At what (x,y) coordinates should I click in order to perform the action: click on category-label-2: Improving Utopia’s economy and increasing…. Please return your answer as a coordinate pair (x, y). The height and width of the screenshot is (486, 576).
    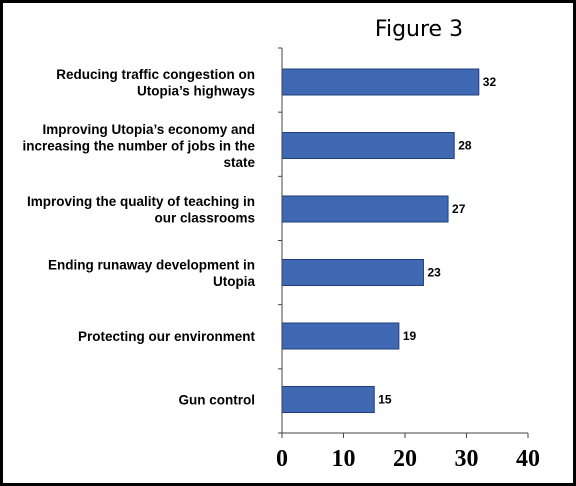
    Looking at the image, I should click on (138, 146).